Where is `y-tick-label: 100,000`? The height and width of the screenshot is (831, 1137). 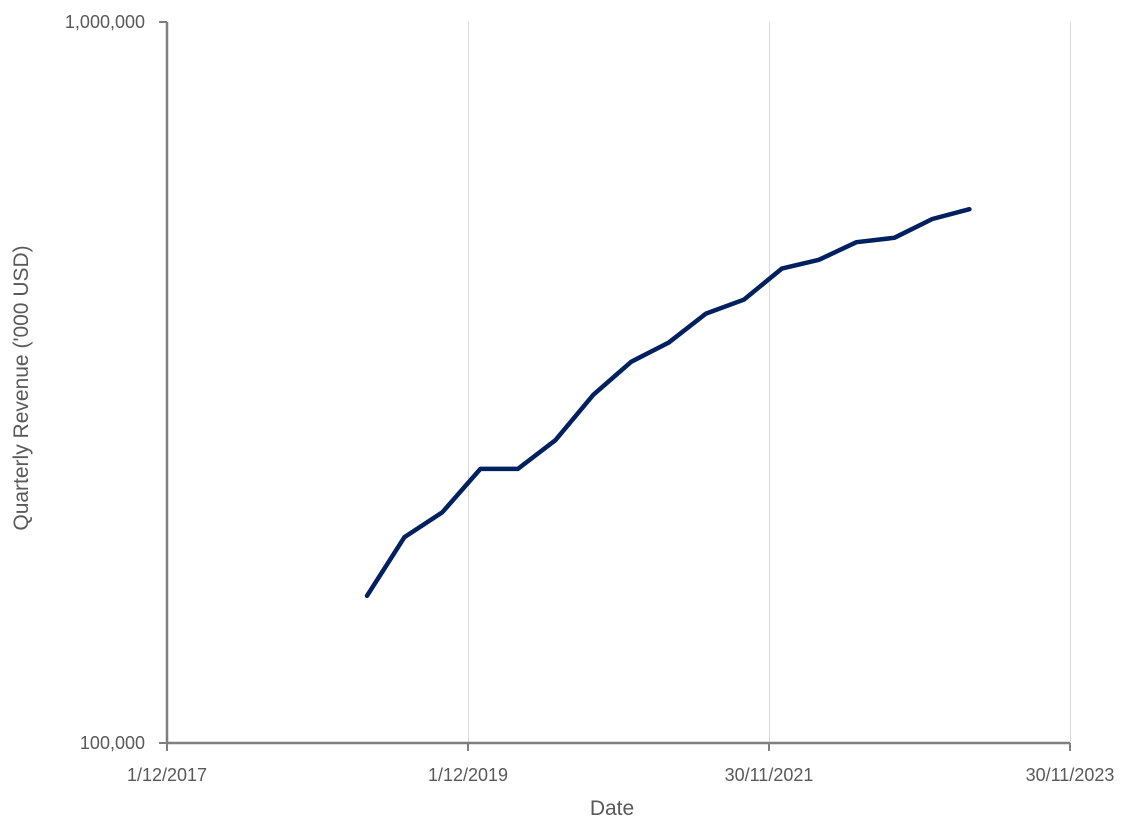 y-tick-label: 100,000 is located at coordinates (112, 743).